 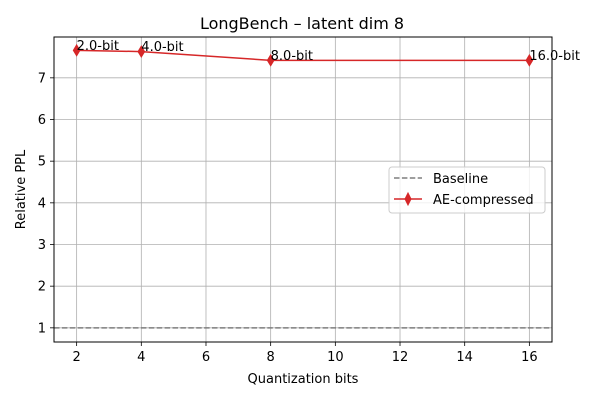 What do you see at coordinates (554, 56) in the screenshot?
I see `data-point-label: 16.0-bit` at bounding box center [554, 56].